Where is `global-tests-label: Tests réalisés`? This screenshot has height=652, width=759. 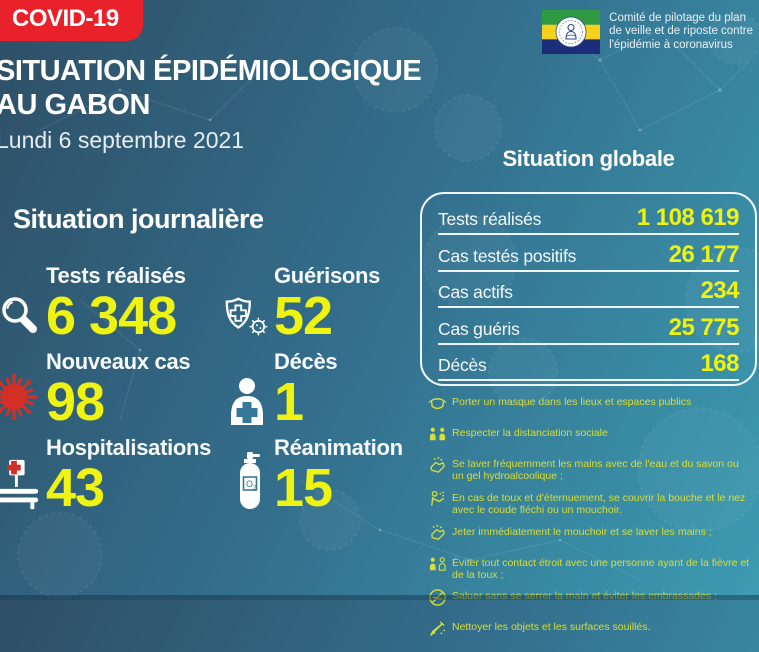 global-tests-label: Tests réalisés is located at coordinates (490, 219).